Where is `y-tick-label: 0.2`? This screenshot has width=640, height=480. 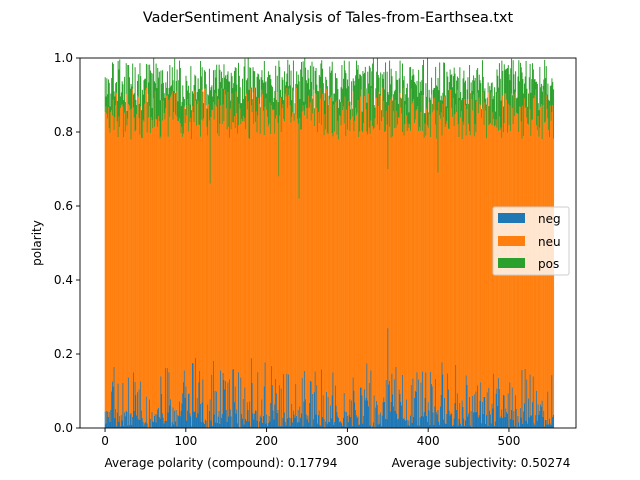 y-tick-label: 0.2 is located at coordinates (63, 354).